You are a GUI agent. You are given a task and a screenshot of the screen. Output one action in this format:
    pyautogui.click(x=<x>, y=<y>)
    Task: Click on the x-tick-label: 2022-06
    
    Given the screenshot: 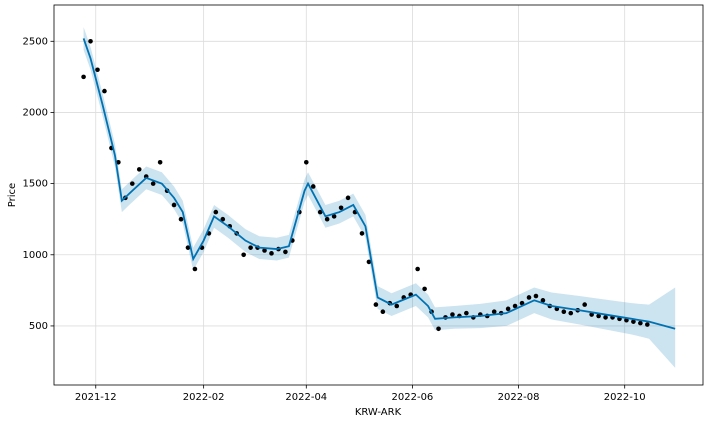 What is the action you would take?
    pyautogui.click(x=413, y=397)
    